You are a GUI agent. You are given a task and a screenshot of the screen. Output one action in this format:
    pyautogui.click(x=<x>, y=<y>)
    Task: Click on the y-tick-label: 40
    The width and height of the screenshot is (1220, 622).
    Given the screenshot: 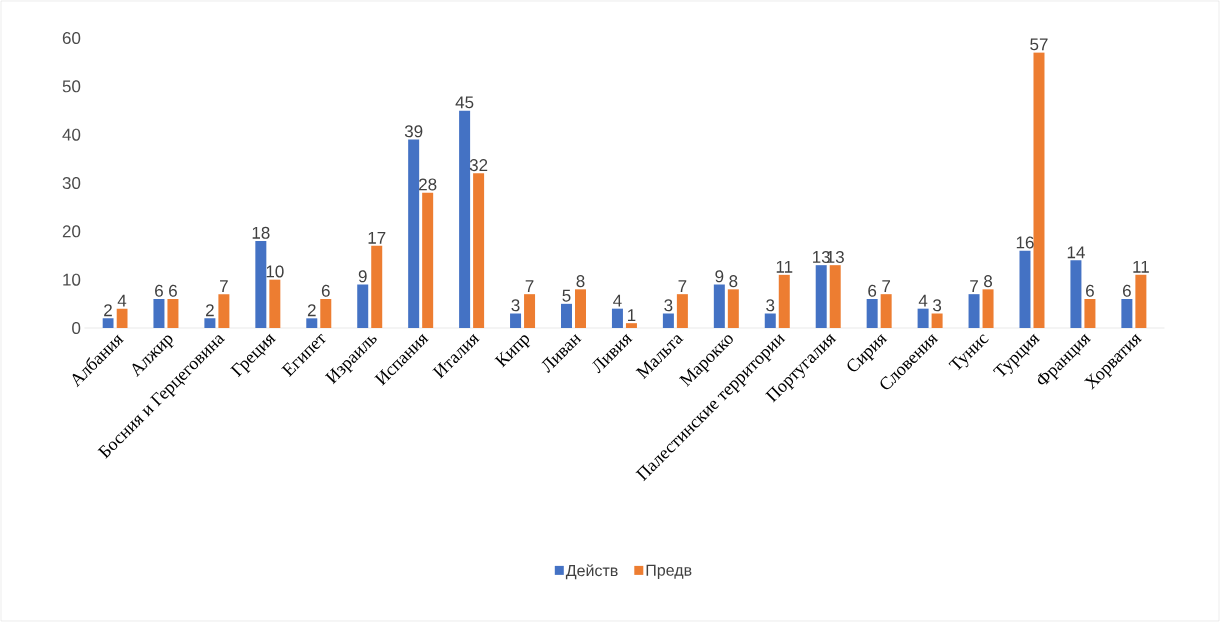 What is the action you would take?
    pyautogui.click(x=71, y=134)
    